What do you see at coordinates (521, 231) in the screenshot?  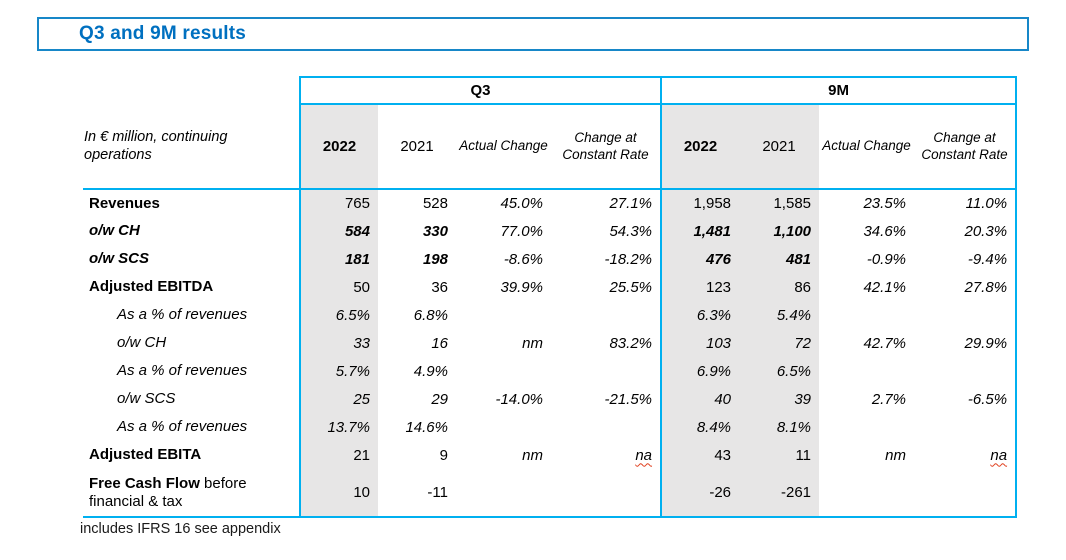 I see `cell-value: 77.0%` at bounding box center [521, 231].